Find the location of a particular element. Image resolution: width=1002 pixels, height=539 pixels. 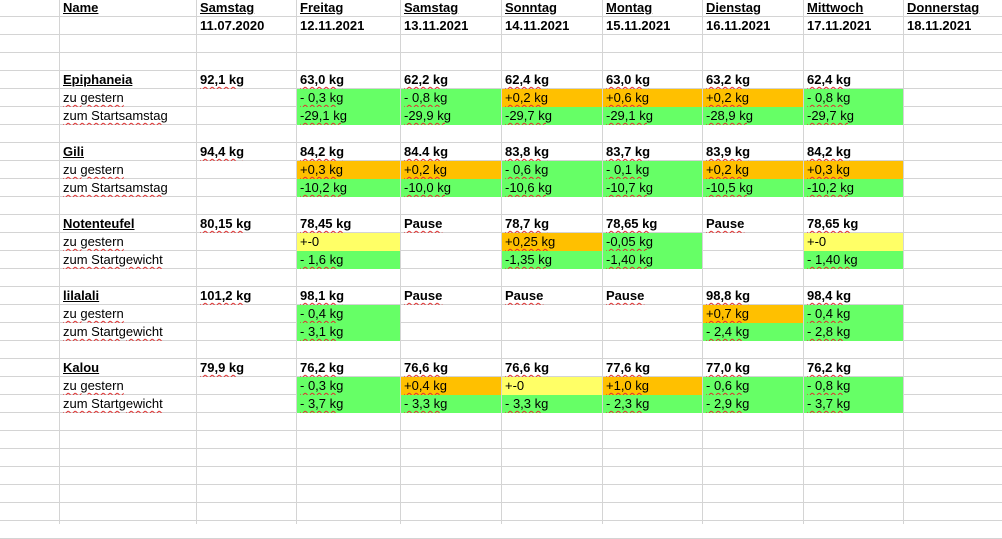

value-cell: -10,5 kg is located at coordinates (753, 188).